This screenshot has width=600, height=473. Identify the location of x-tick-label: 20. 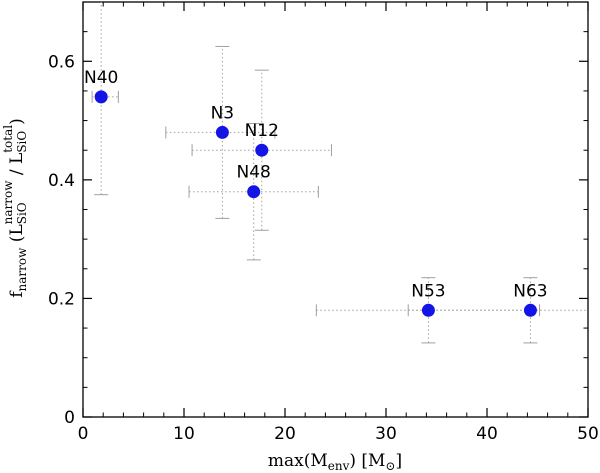
(285, 434).